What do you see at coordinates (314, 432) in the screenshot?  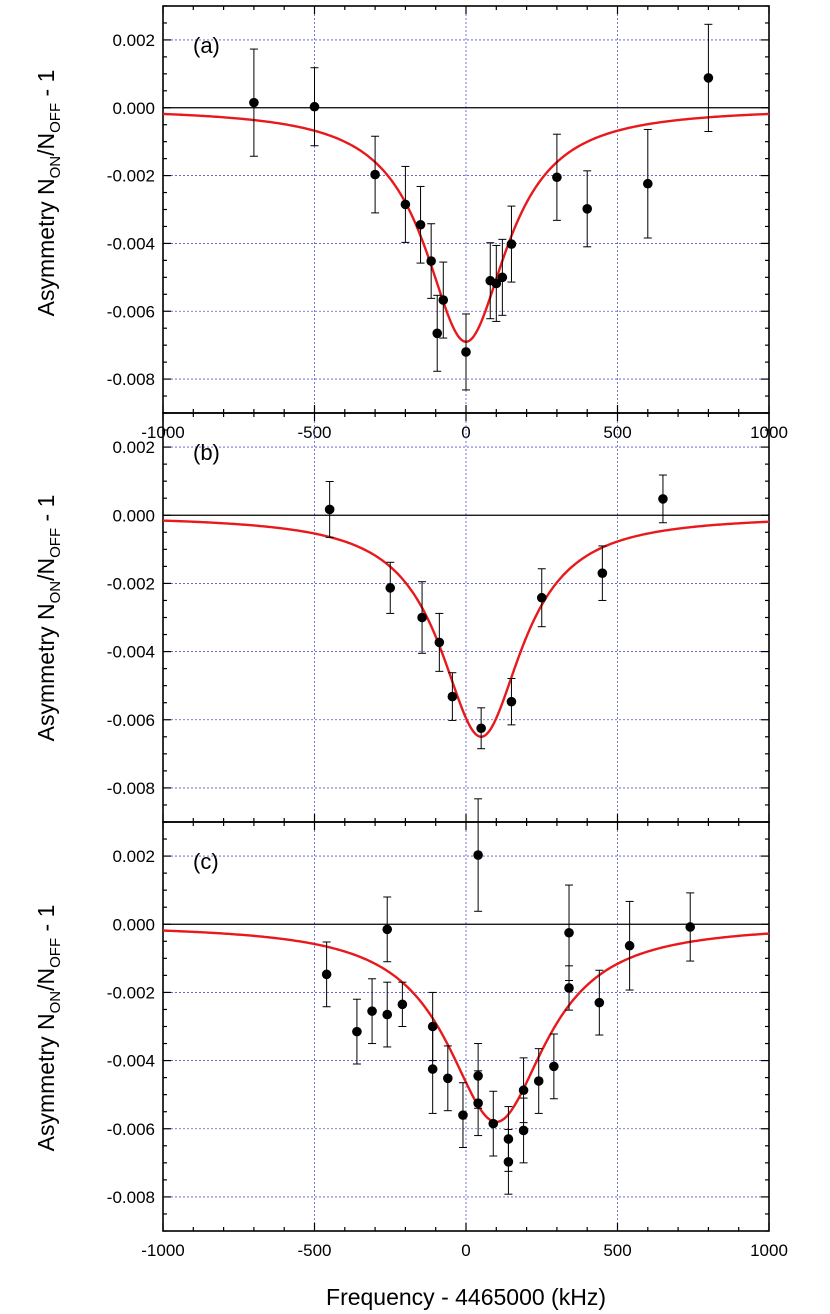 I see `x-tick-label: -500` at bounding box center [314, 432].